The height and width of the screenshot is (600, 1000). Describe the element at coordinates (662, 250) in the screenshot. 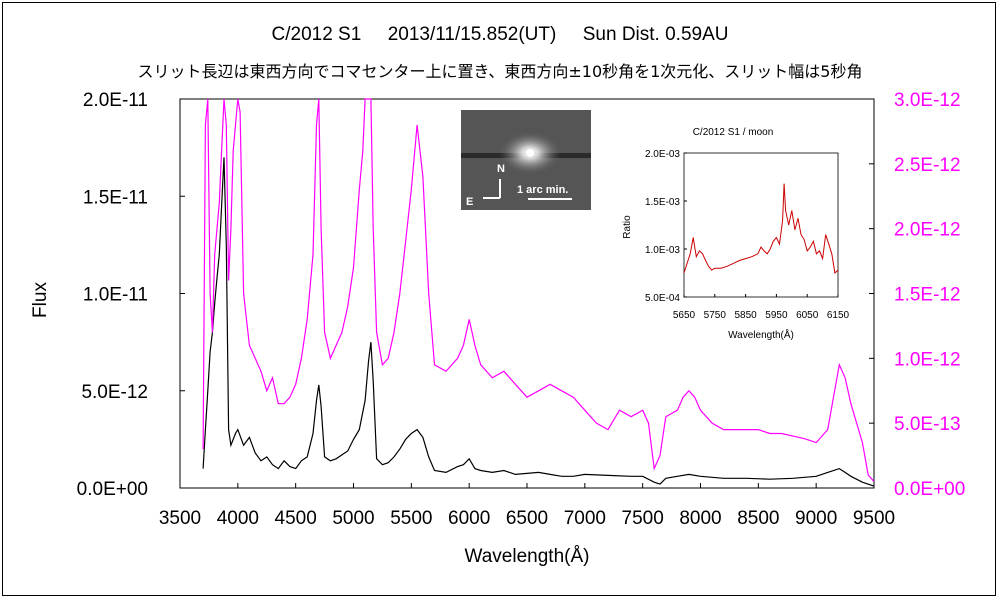

I see `ratio-y-tick-label: 1.0E-03` at that location.